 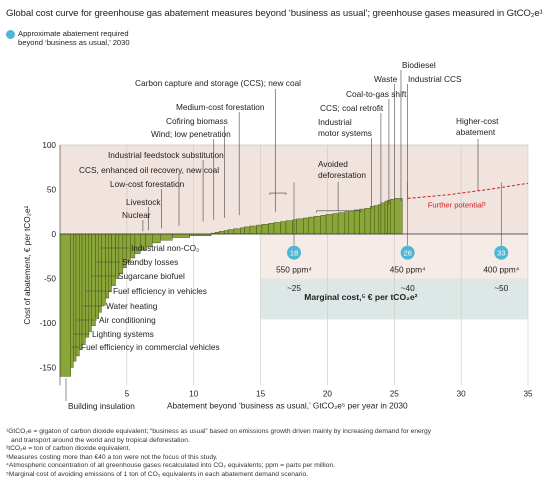 I want to click on annotation-label: Low-cost forestation, so click(x=147, y=184).